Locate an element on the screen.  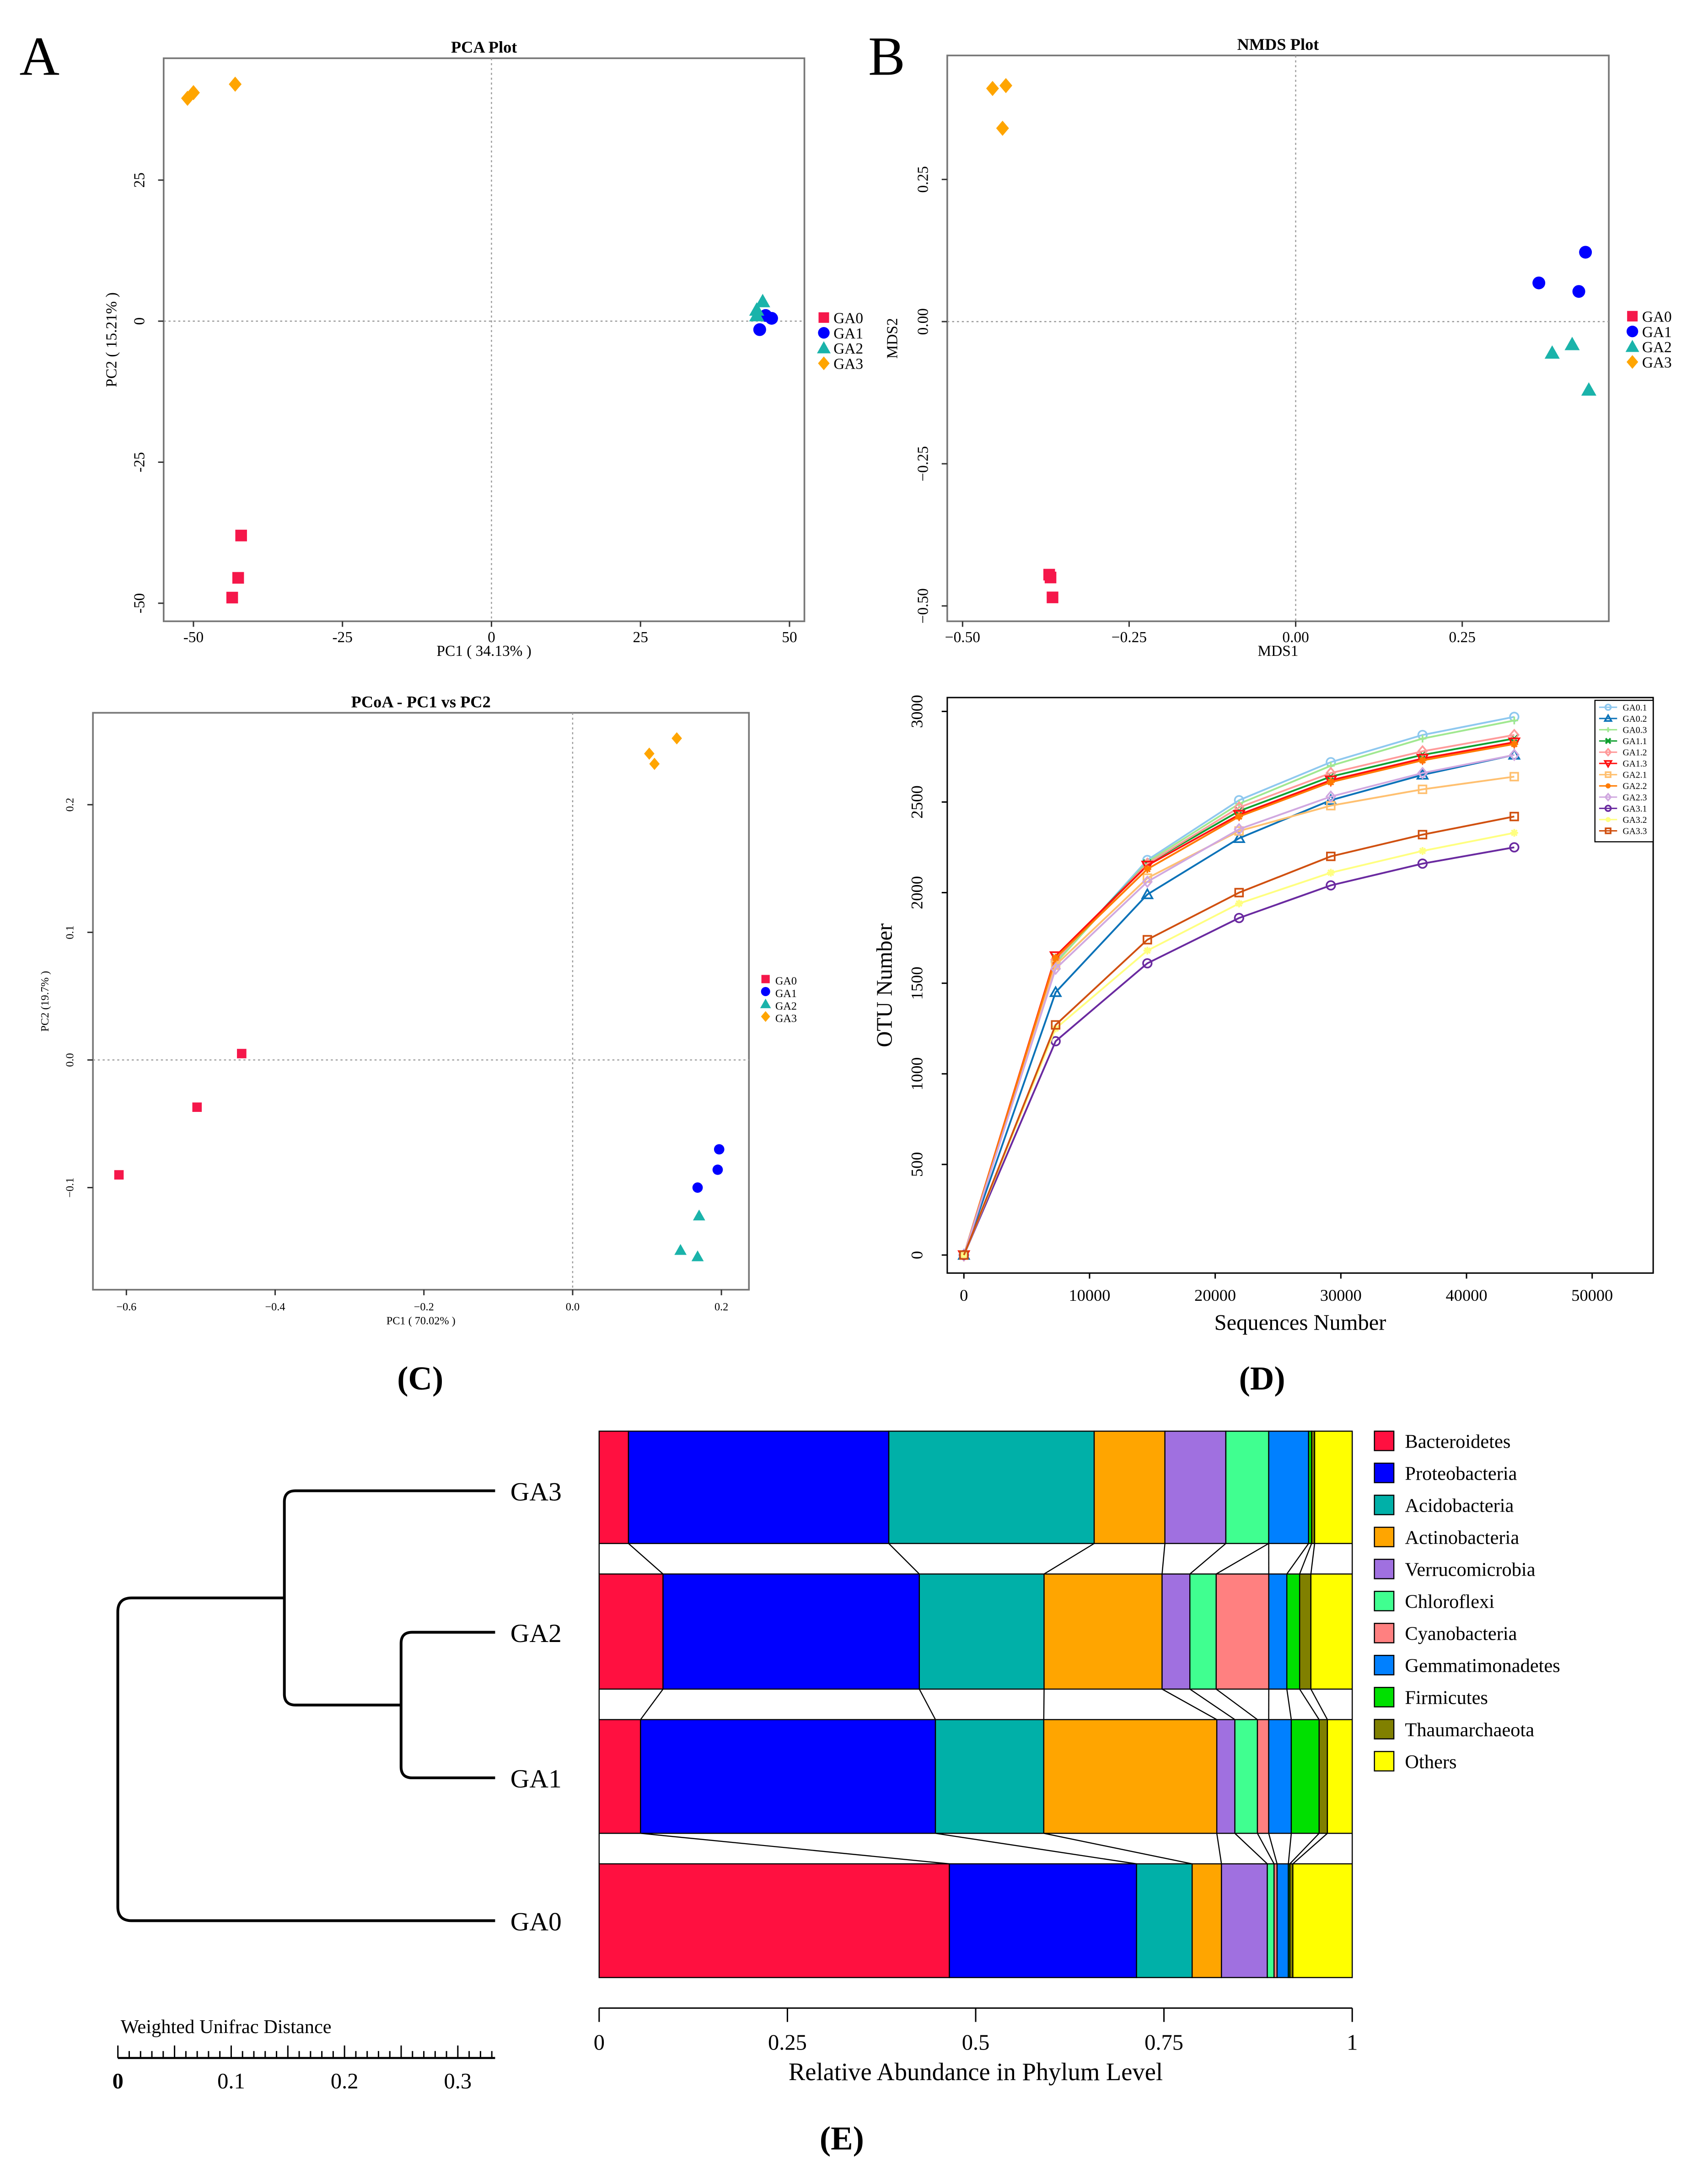
x-tick-label: 0.75 is located at coordinates (1163, 2042).